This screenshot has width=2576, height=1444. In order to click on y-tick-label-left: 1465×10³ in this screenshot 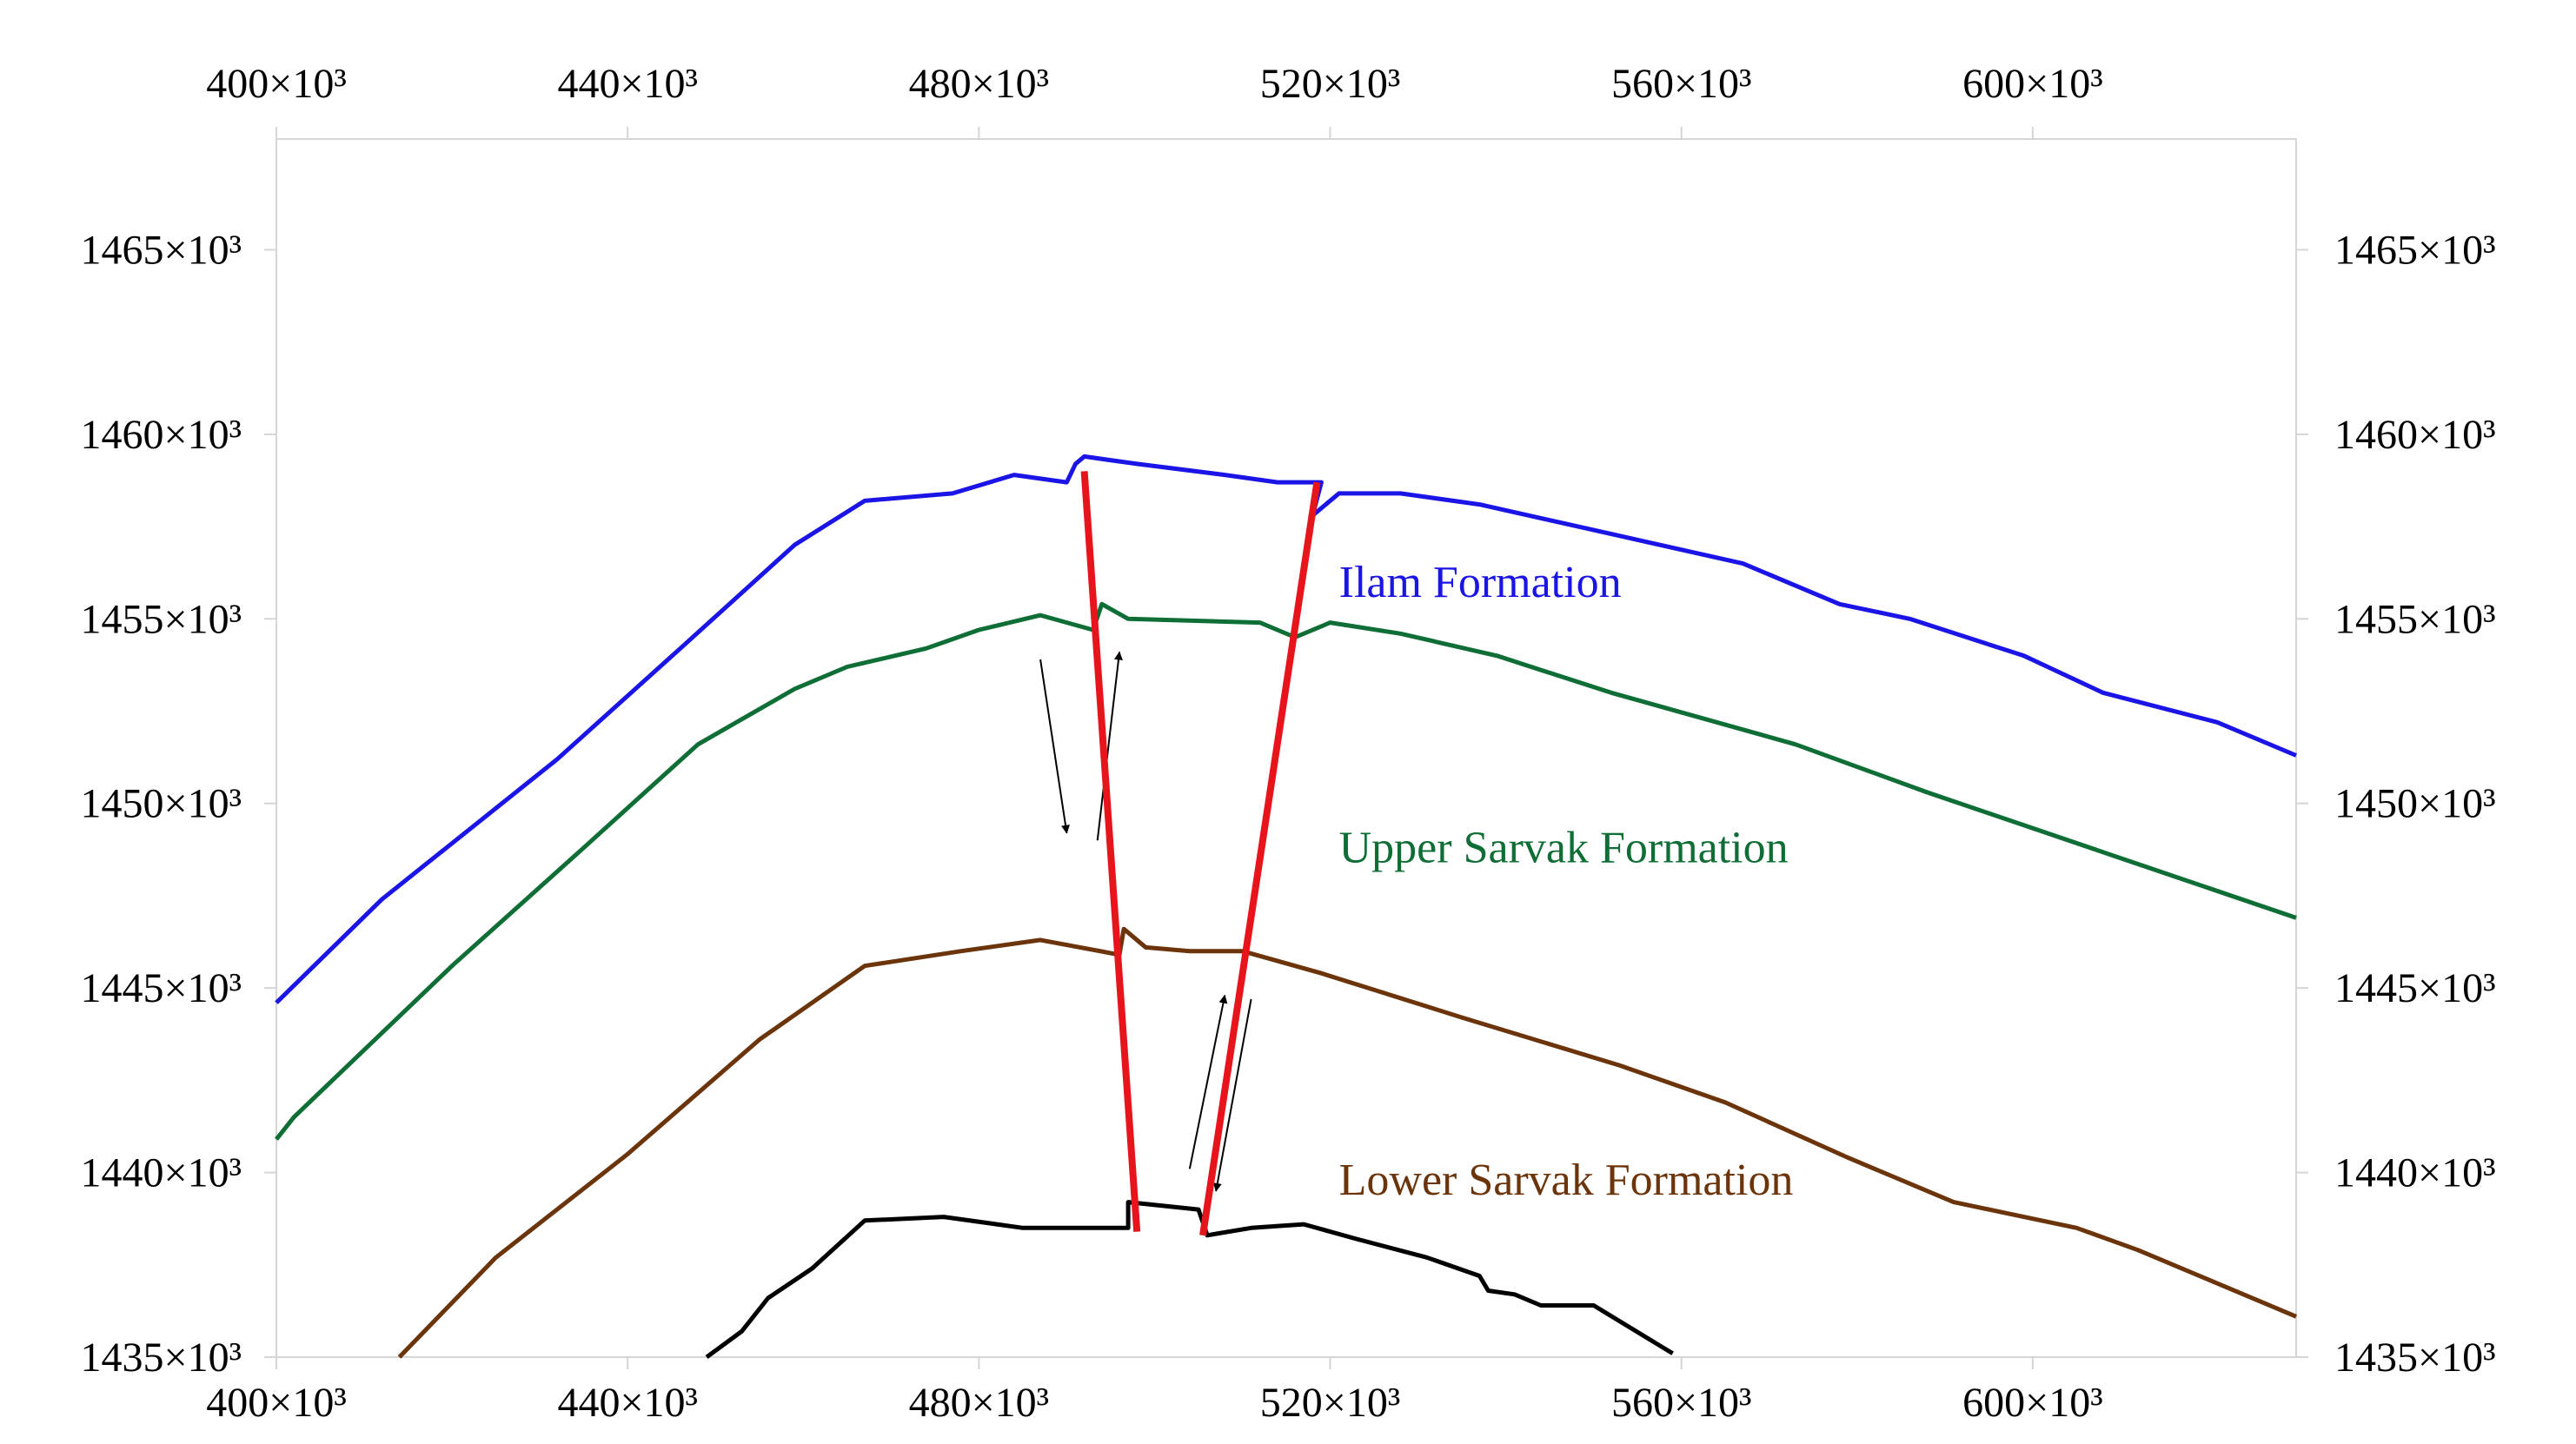, I will do `click(161, 250)`.